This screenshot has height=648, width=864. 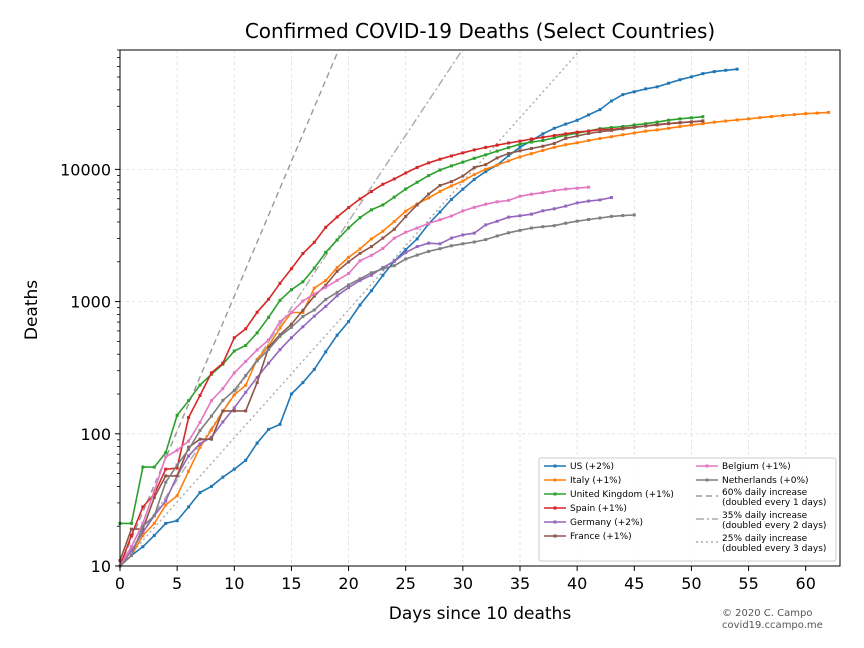 What do you see at coordinates (707, 466) in the screenshot?
I see `legend-marker` at bounding box center [707, 466].